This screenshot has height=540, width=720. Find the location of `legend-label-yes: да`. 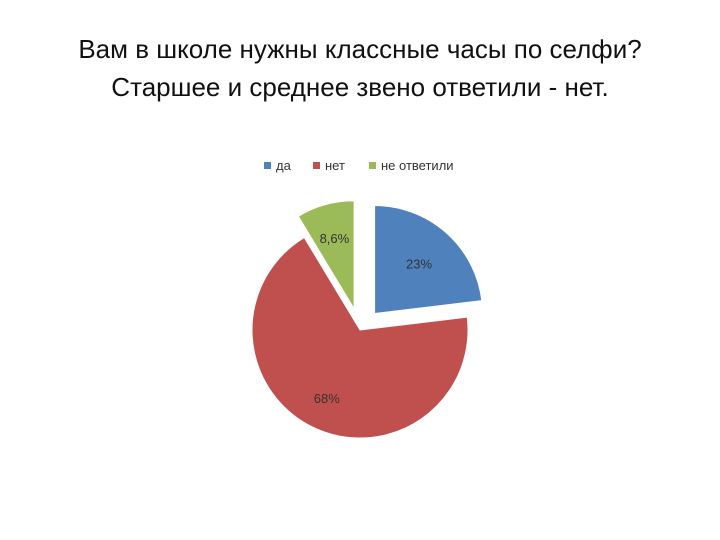

legend-label-yes: да is located at coordinates (284, 165).